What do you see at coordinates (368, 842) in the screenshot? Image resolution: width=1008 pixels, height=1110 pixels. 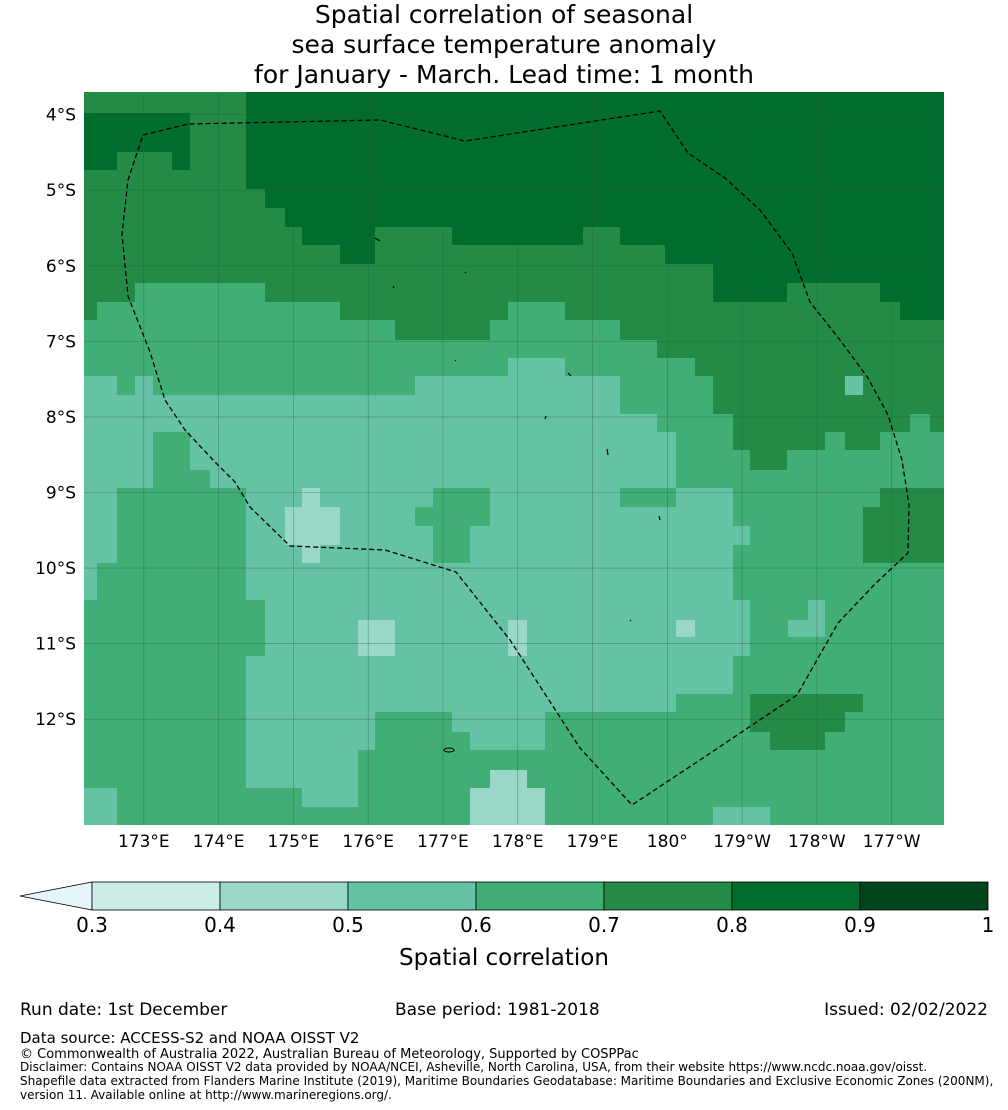 I see `lon-tick-label: 176°E` at bounding box center [368, 842].